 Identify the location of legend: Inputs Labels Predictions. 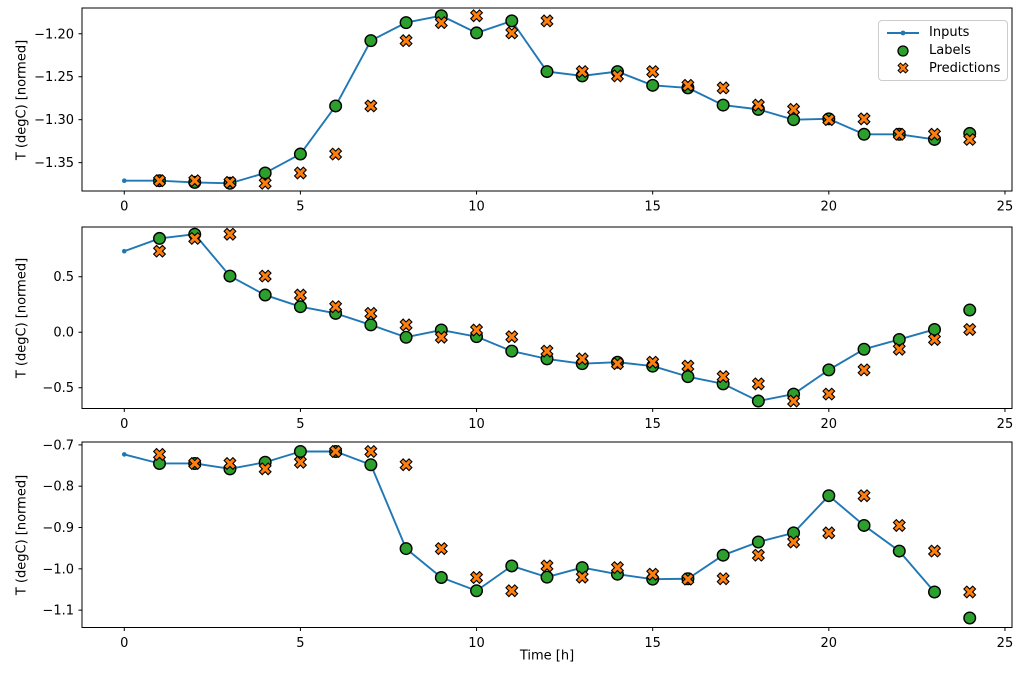
(943, 50).